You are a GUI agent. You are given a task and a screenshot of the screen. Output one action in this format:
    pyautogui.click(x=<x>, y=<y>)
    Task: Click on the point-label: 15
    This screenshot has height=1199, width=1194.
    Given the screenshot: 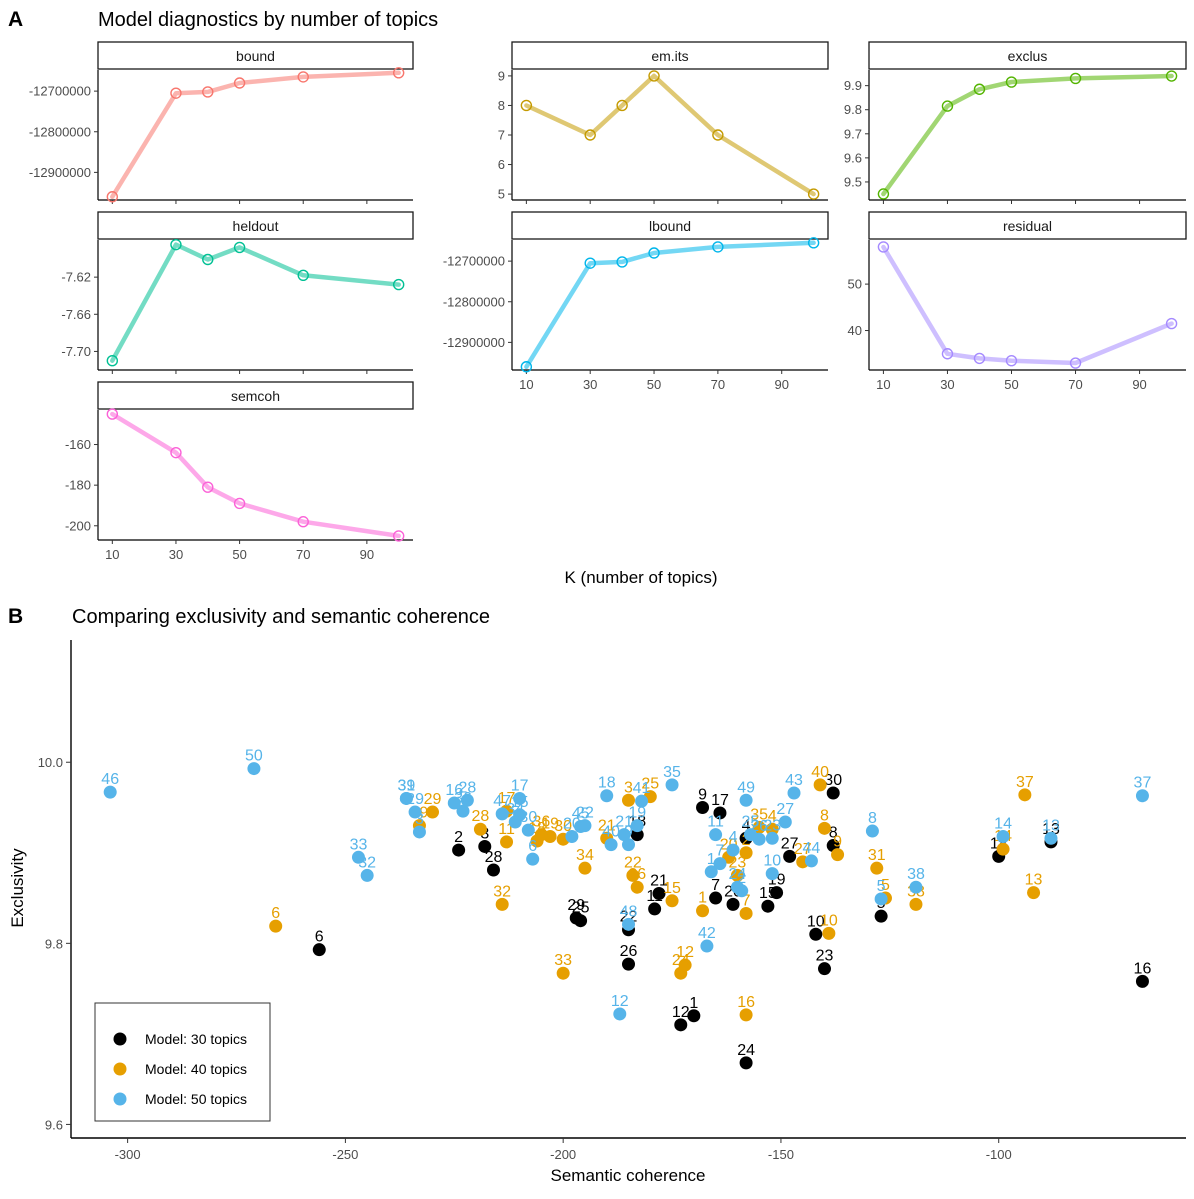 What is the action you would take?
    pyautogui.click(x=768, y=893)
    